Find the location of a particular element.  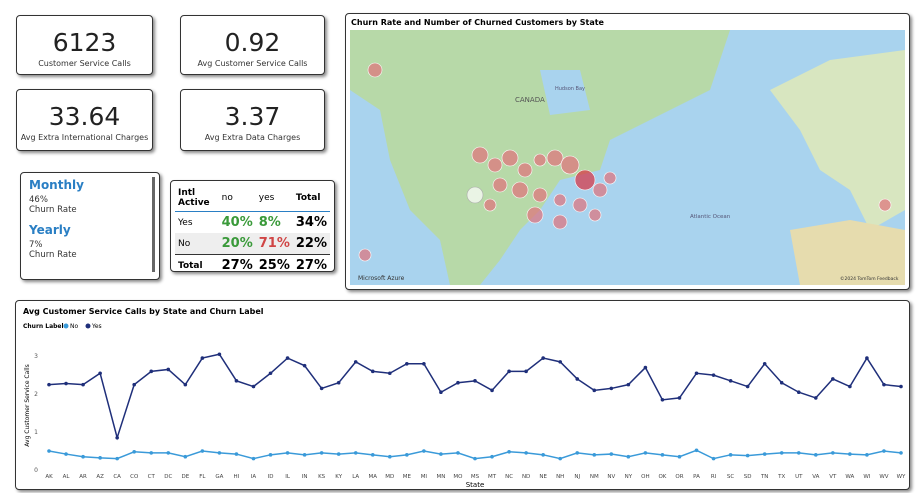

kpi-card: 3.37 Avg Extra Data Charges is located at coordinates (252, 120).